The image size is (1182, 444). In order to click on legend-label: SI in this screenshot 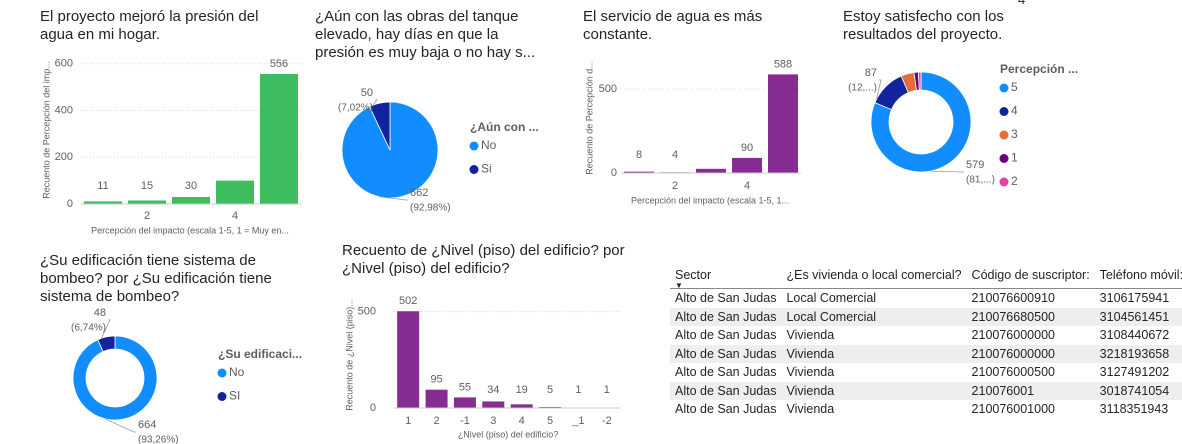, I will do `click(234, 396)`.